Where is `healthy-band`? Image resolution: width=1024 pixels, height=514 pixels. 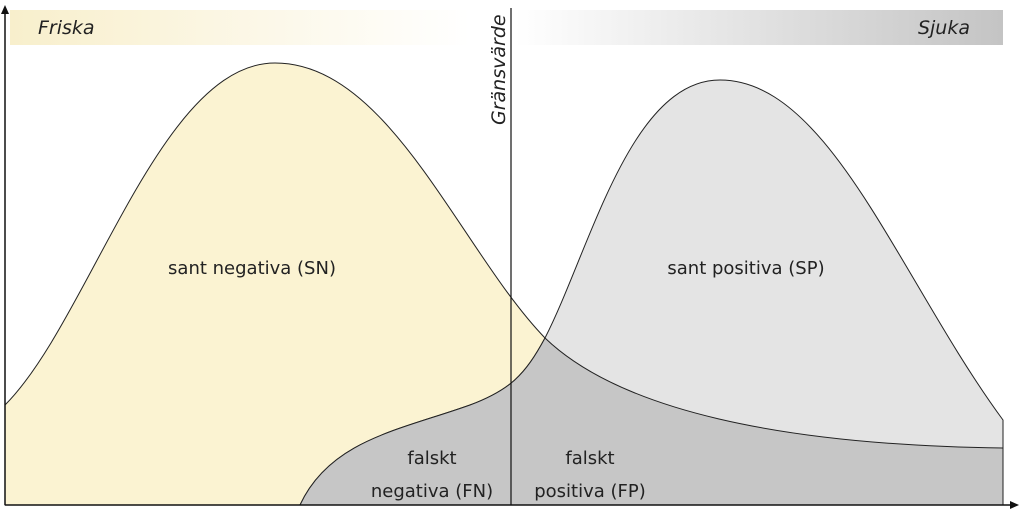
healthy-band is located at coordinates (240, 27).